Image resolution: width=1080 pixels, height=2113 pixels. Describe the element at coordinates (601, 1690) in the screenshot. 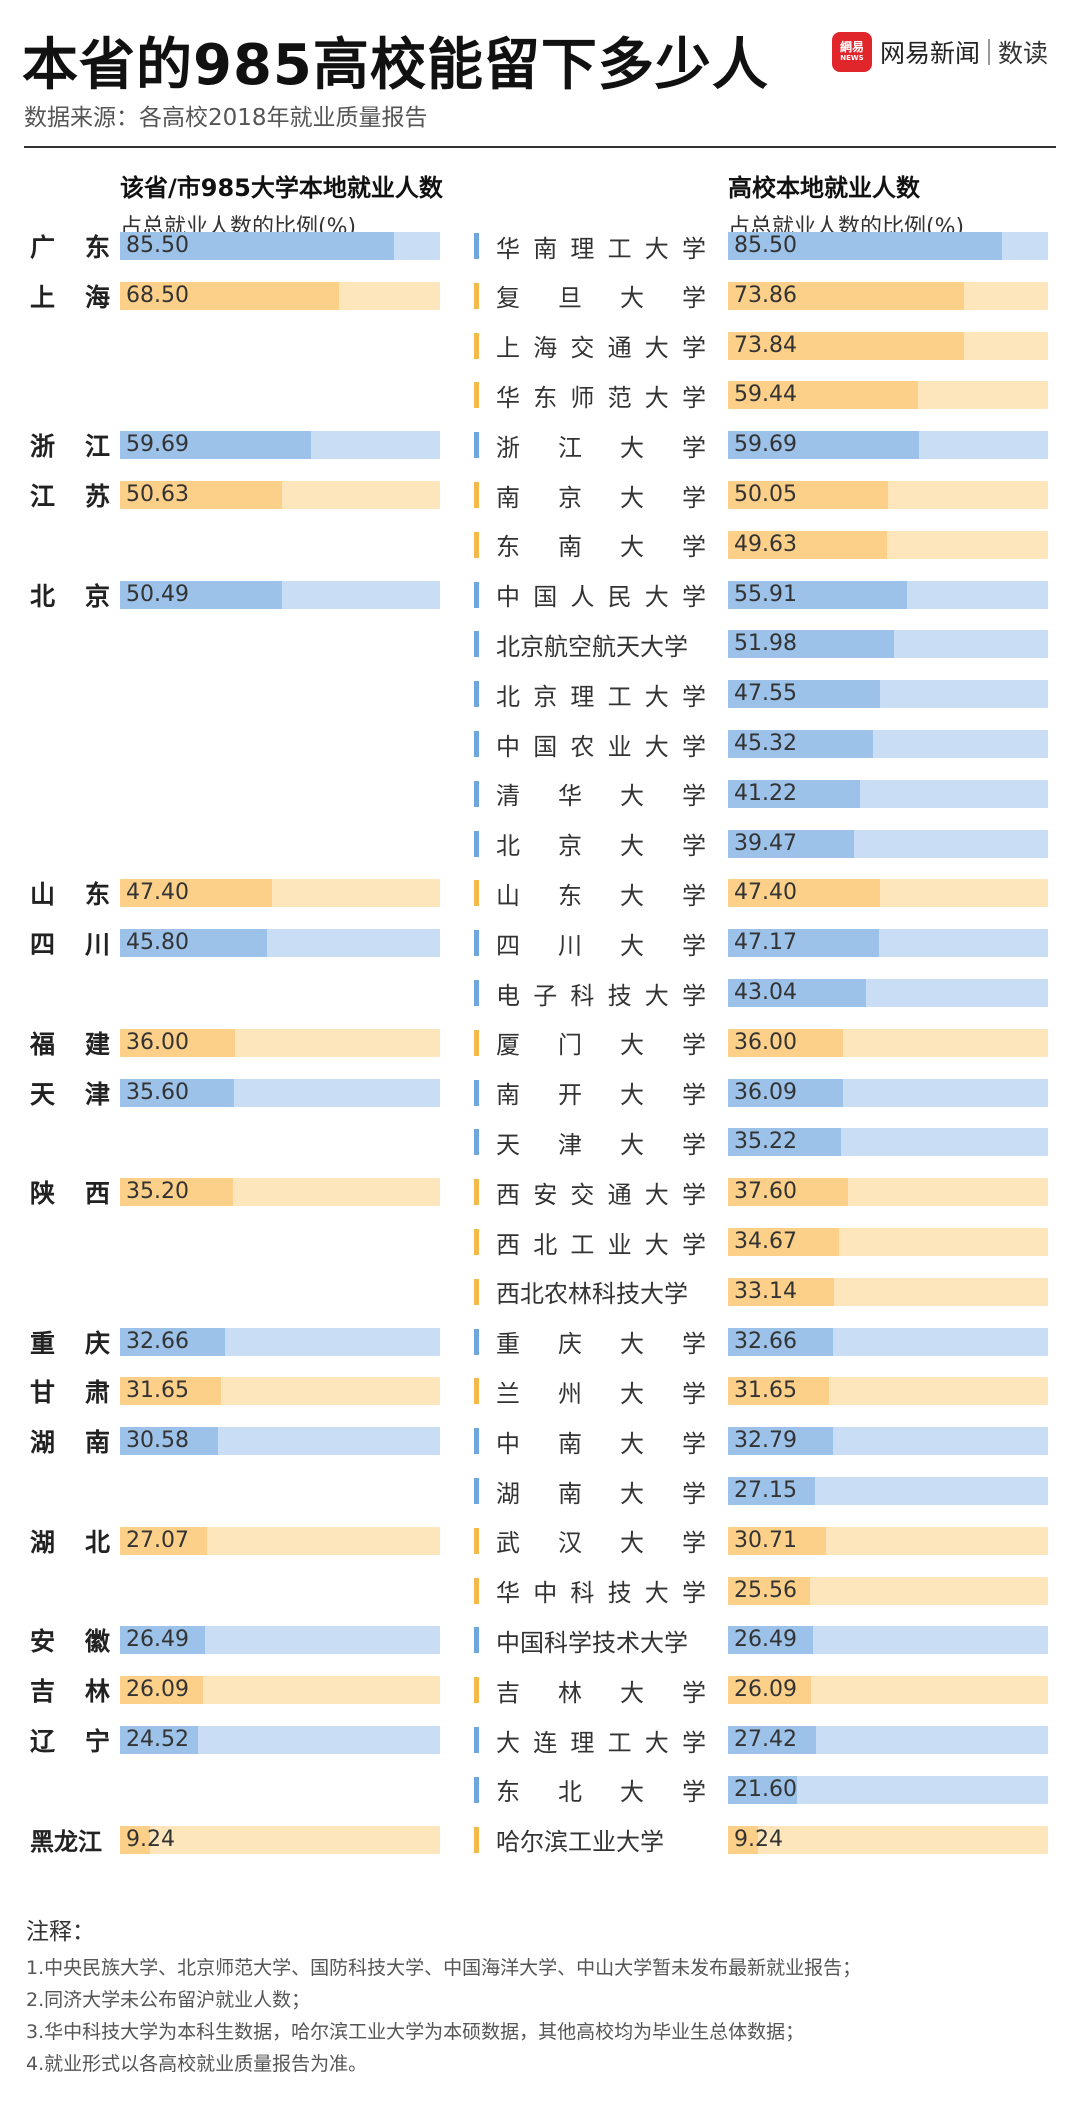

I see `university-label: 吉林大学` at that location.